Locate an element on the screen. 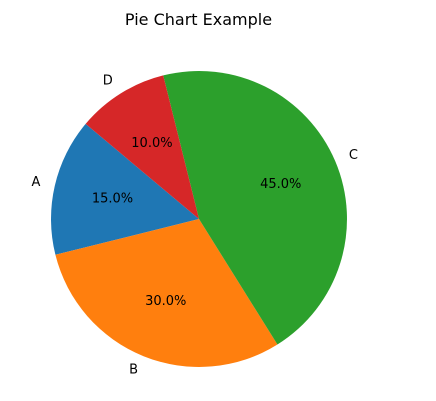  slice-label-a: A is located at coordinates (35, 182).